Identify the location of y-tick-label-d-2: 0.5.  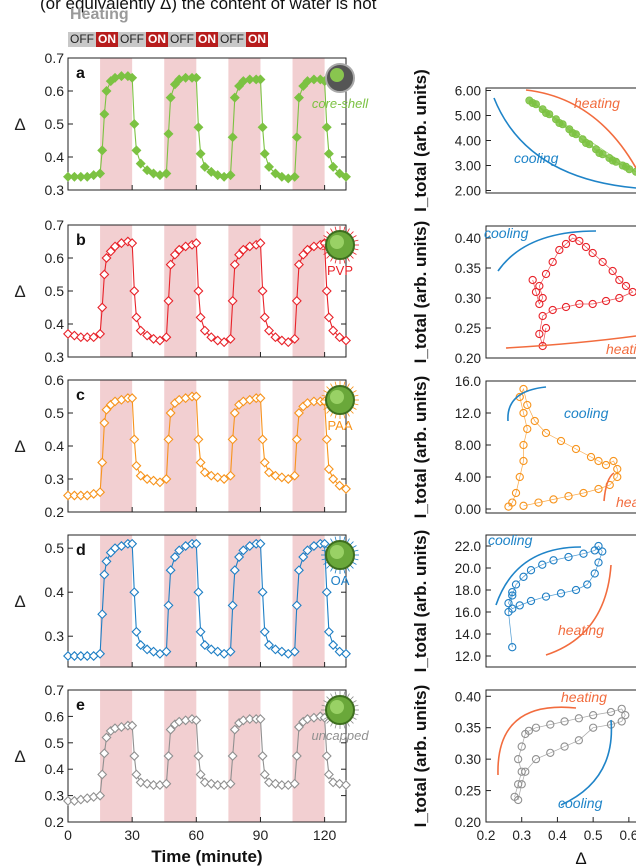
(55, 548).